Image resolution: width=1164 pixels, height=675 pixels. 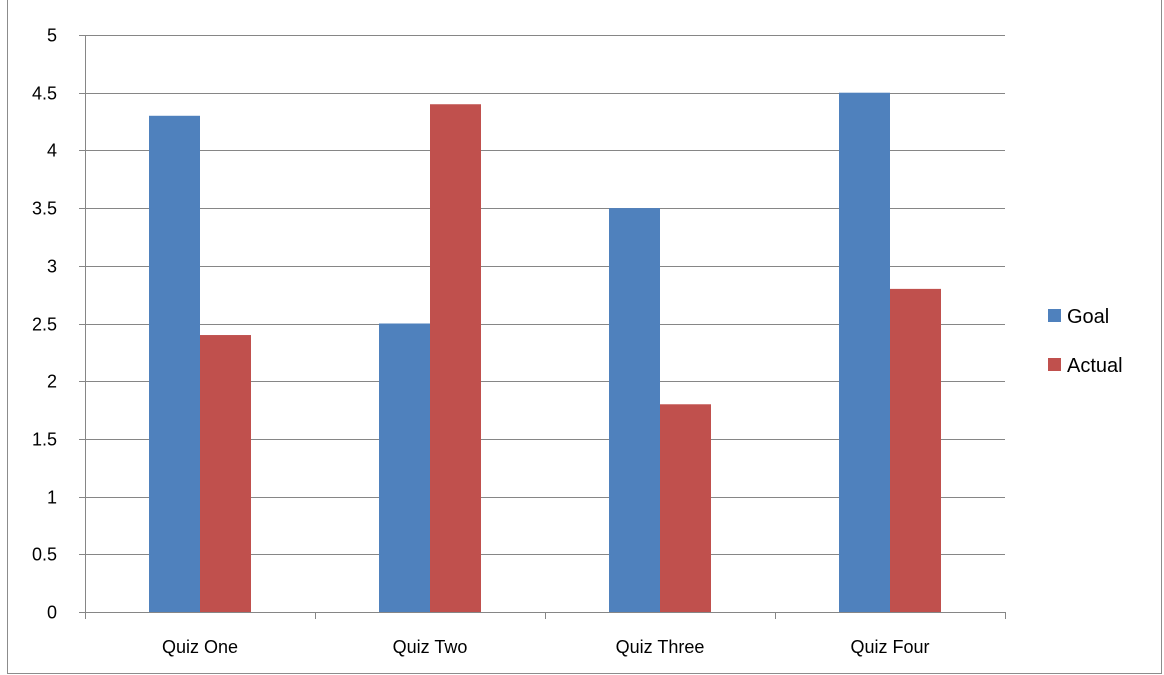 What do you see at coordinates (44, 94) in the screenshot?
I see `y-tick-label: 4.5` at bounding box center [44, 94].